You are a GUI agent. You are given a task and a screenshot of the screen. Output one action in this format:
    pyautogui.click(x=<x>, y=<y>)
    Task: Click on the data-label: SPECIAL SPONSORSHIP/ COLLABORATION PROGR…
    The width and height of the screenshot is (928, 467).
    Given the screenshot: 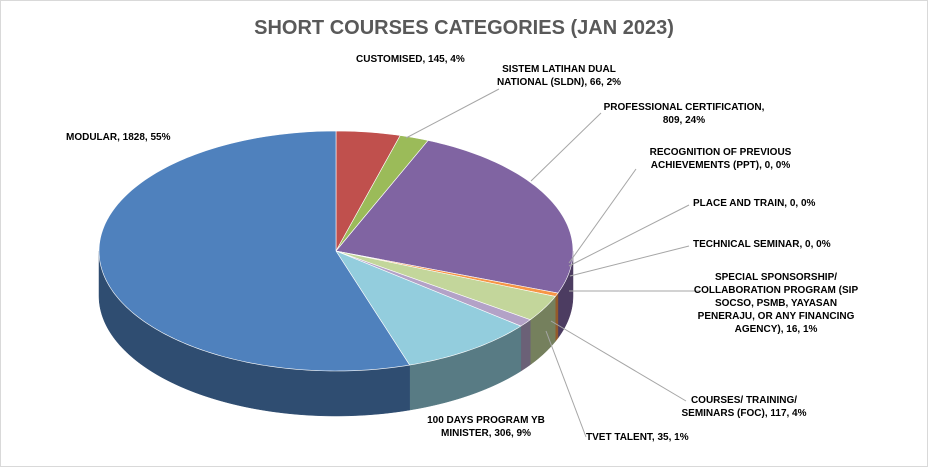 What is the action you would take?
    pyautogui.click(x=776, y=303)
    